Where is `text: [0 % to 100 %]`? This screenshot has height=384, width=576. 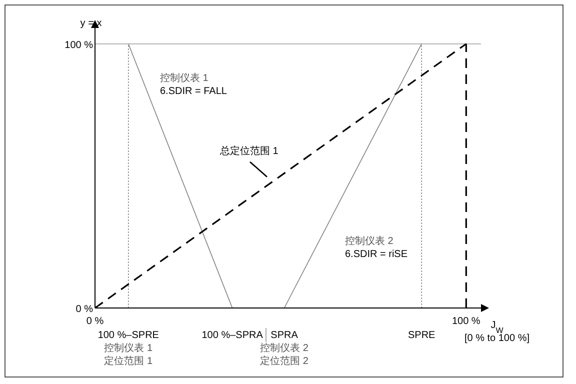 text: [0 % to 100 %] is located at coordinates (497, 338).